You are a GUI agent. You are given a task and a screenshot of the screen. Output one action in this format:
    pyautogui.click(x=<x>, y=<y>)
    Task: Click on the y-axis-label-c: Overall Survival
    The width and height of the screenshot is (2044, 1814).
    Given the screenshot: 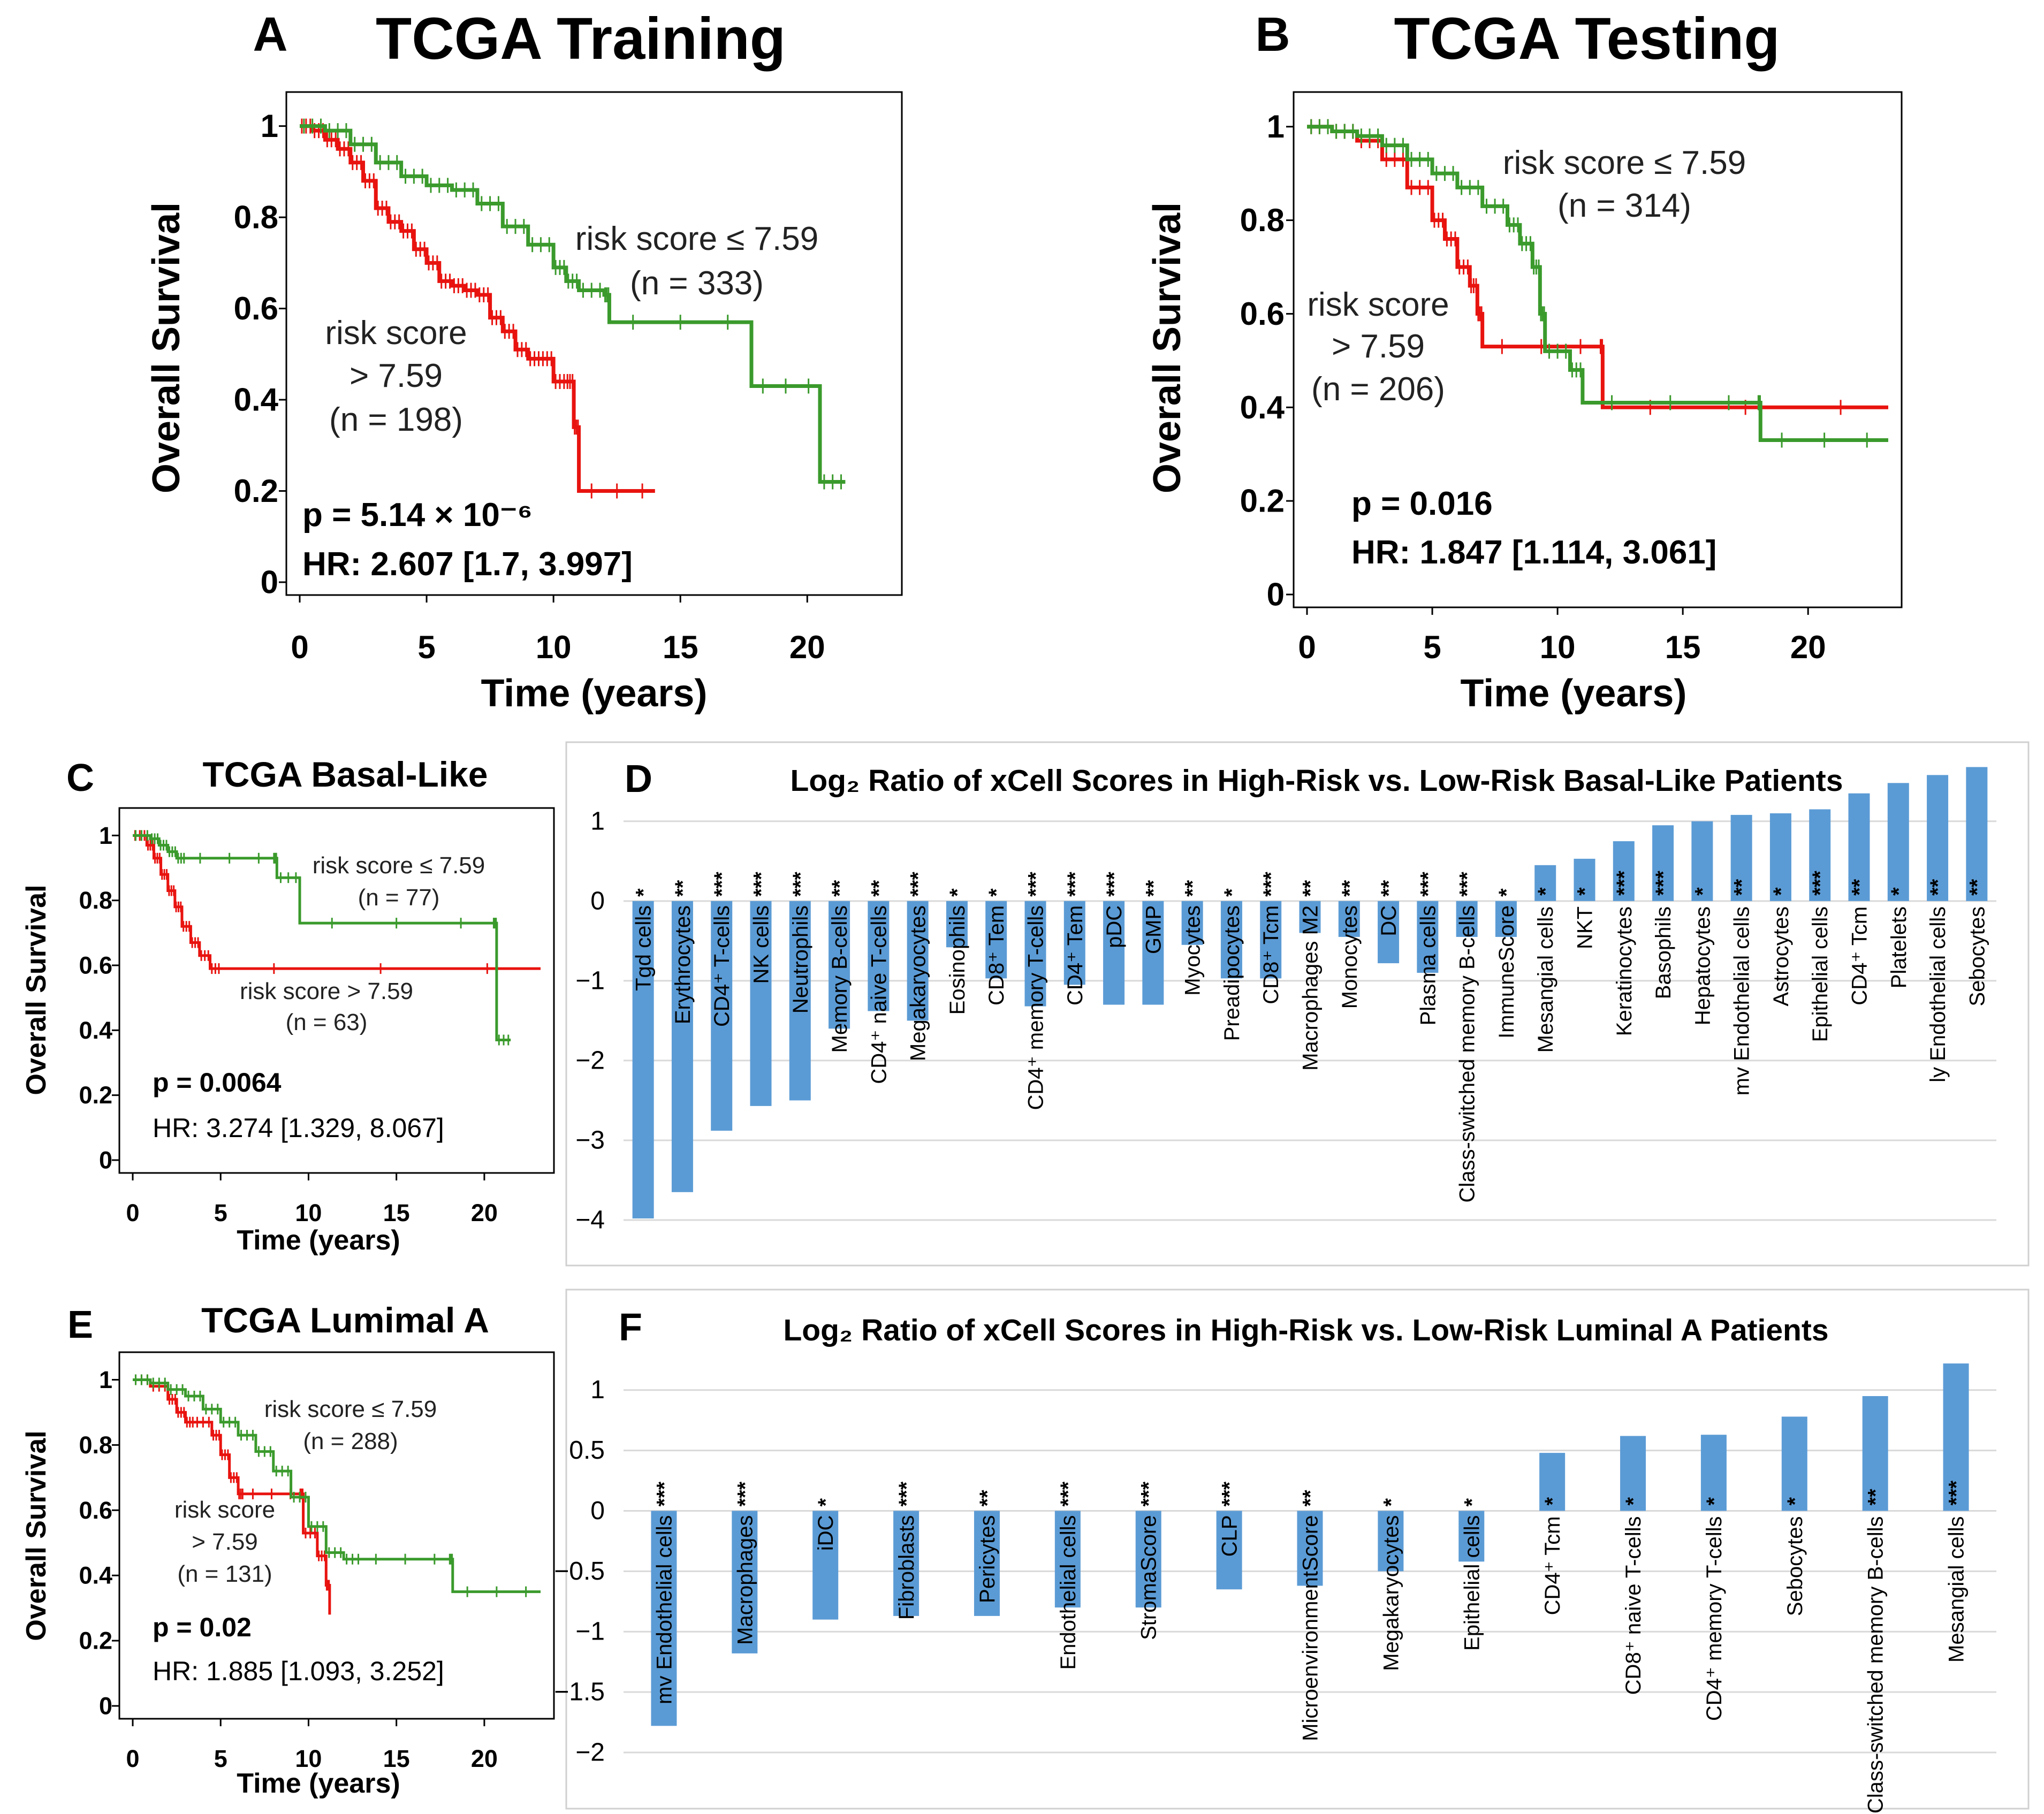 What is the action you would take?
    pyautogui.click(x=36, y=990)
    